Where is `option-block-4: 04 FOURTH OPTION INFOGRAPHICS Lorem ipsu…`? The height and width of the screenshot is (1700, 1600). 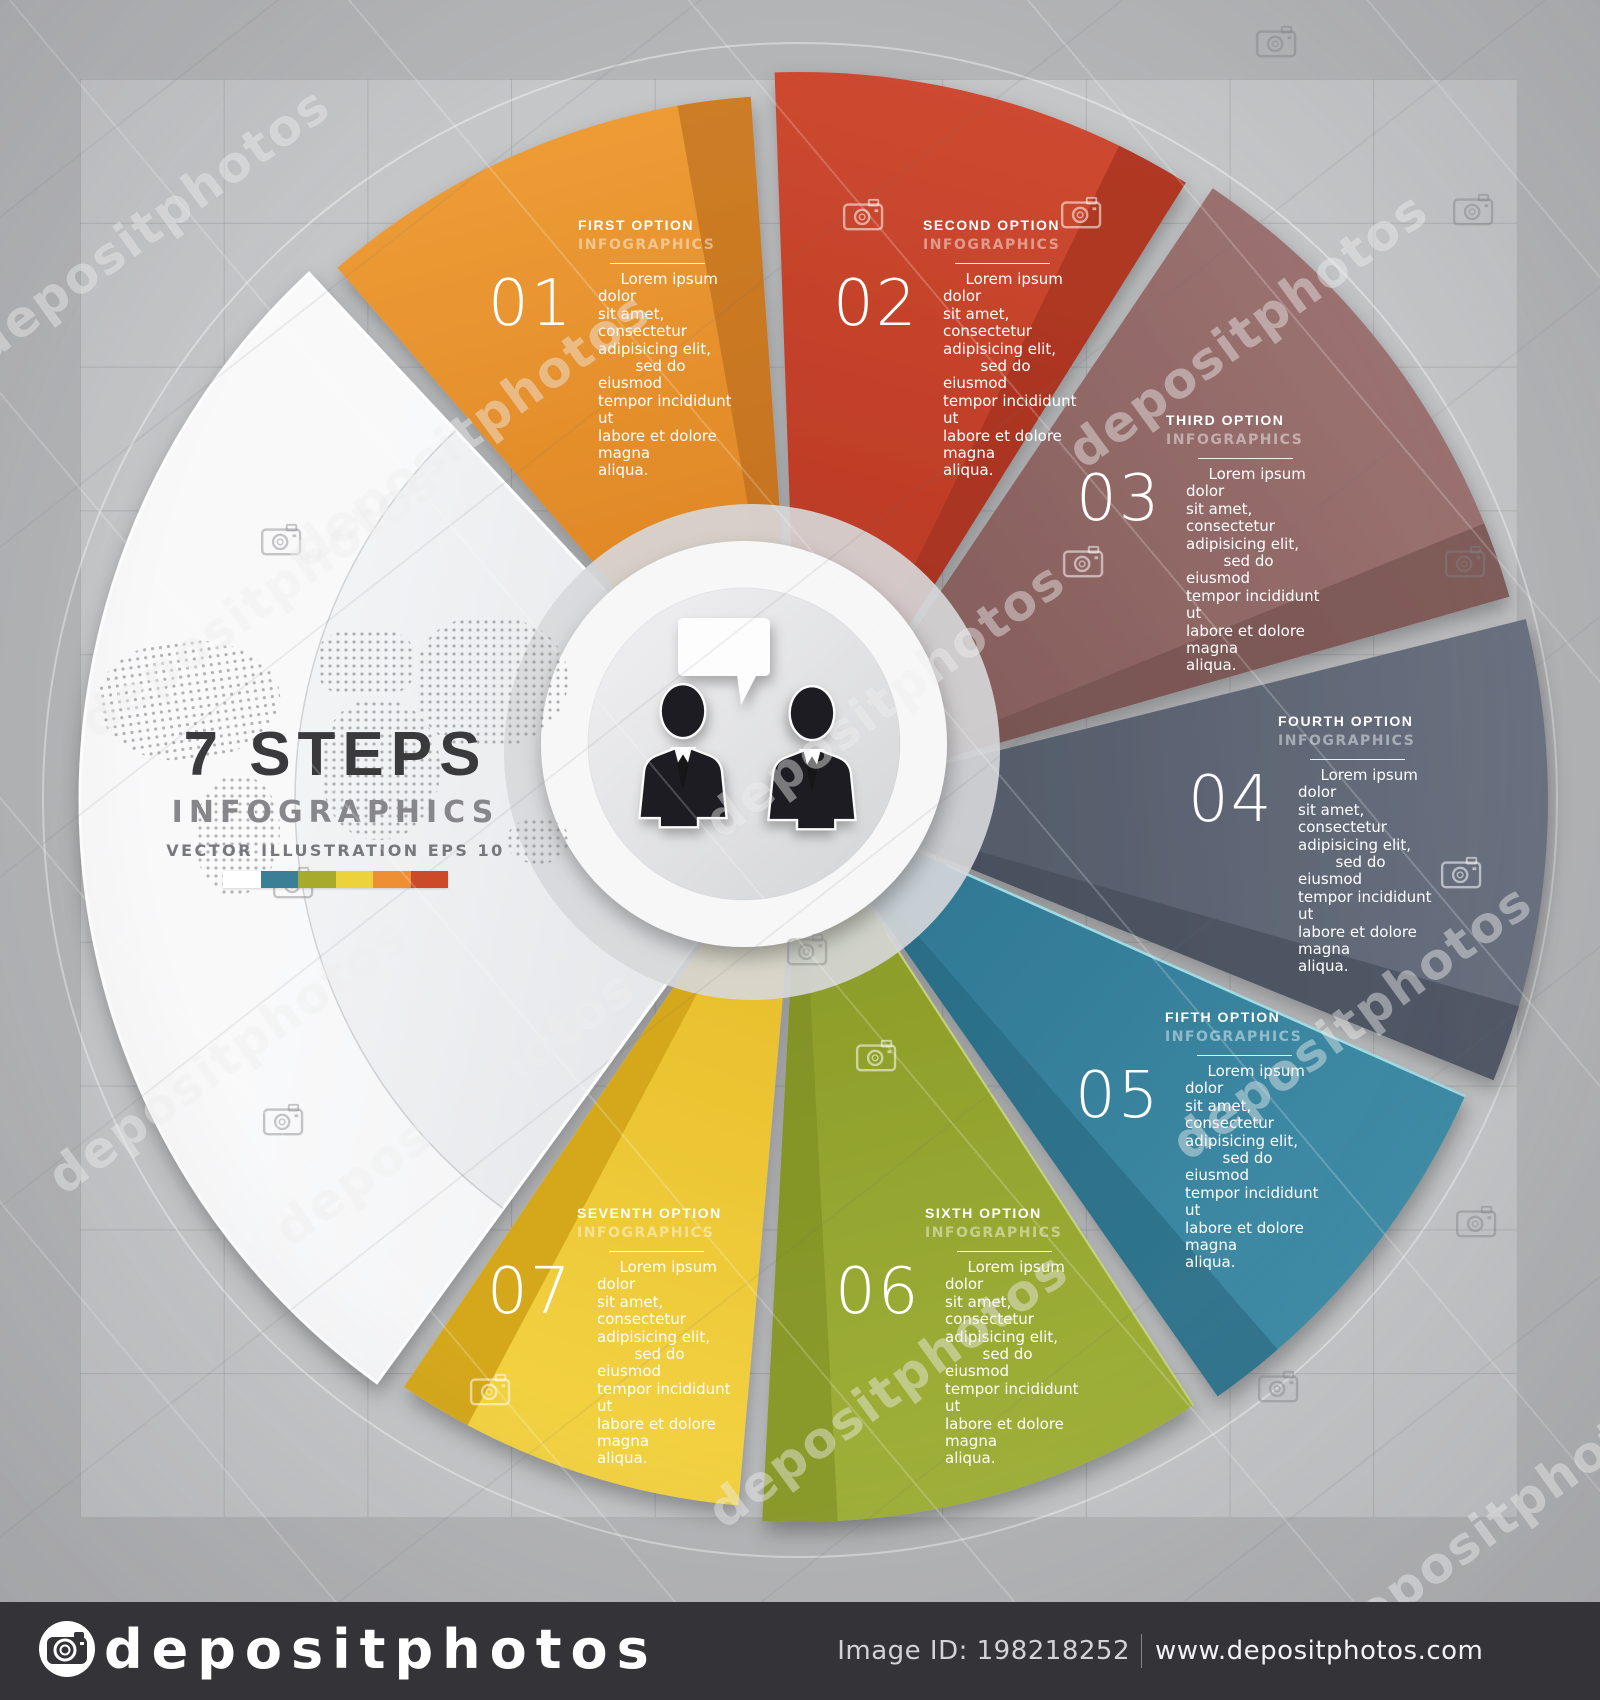
option-block-4: 04 FOURTH OPTION INFOGRAPHICS Lorem ipsu… is located at coordinates (1319, 844).